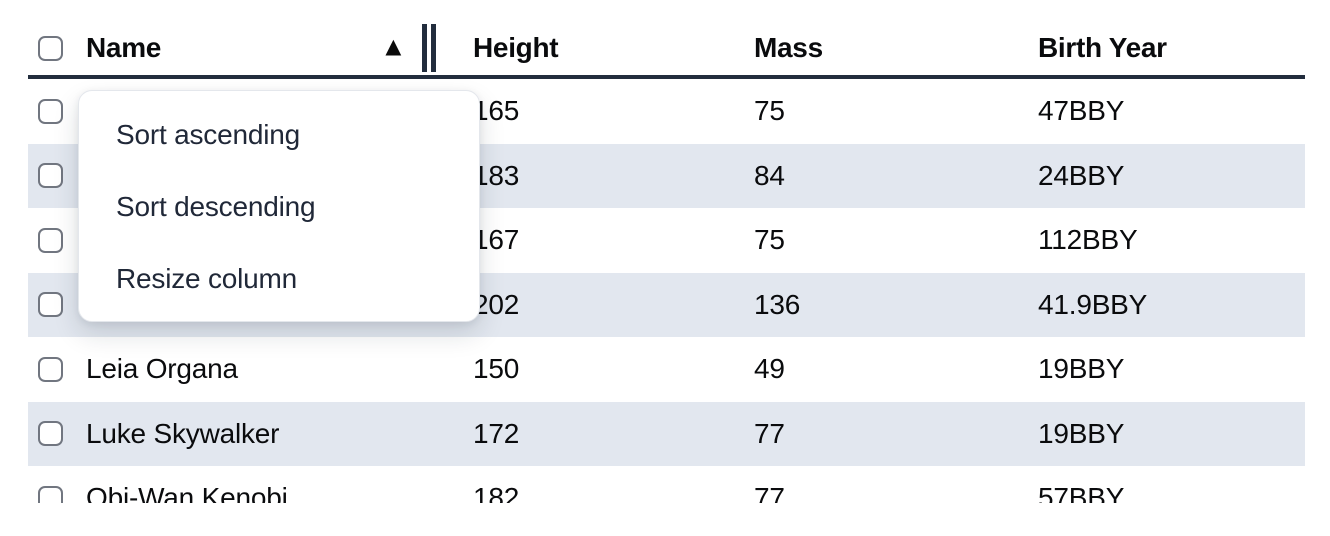 The height and width of the screenshot is (536, 1330). What do you see at coordinates (496, 111) in the screenshot?
I see `cell-height: 165` at bounding box center [496, 111].